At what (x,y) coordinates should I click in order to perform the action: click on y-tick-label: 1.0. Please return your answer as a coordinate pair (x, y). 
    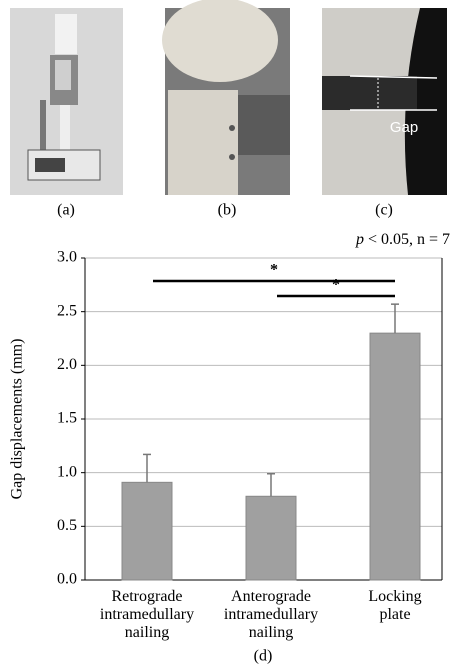
    Looking at the image, I should click on (67, 471).